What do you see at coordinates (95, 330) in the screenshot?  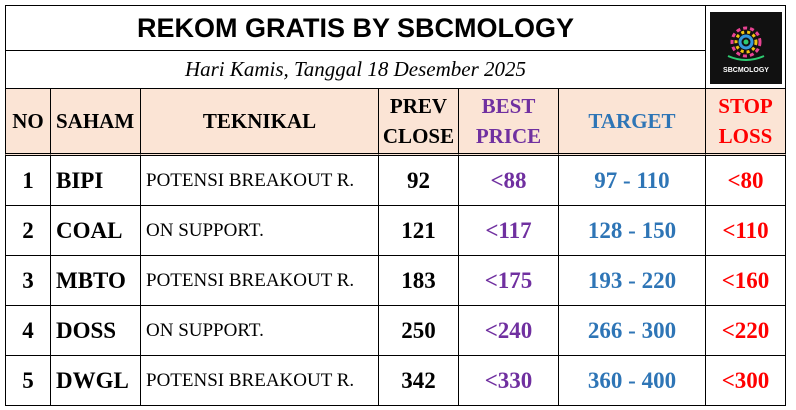 I see `table-cell: DOSS` at bounding box center [95, 330].